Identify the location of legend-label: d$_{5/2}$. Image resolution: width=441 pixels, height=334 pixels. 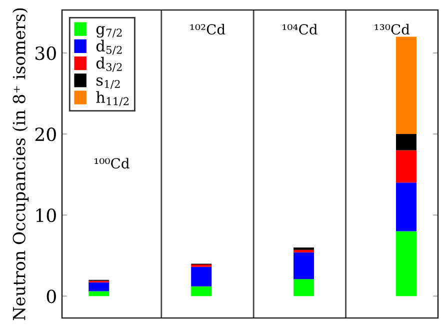
(109, 47).